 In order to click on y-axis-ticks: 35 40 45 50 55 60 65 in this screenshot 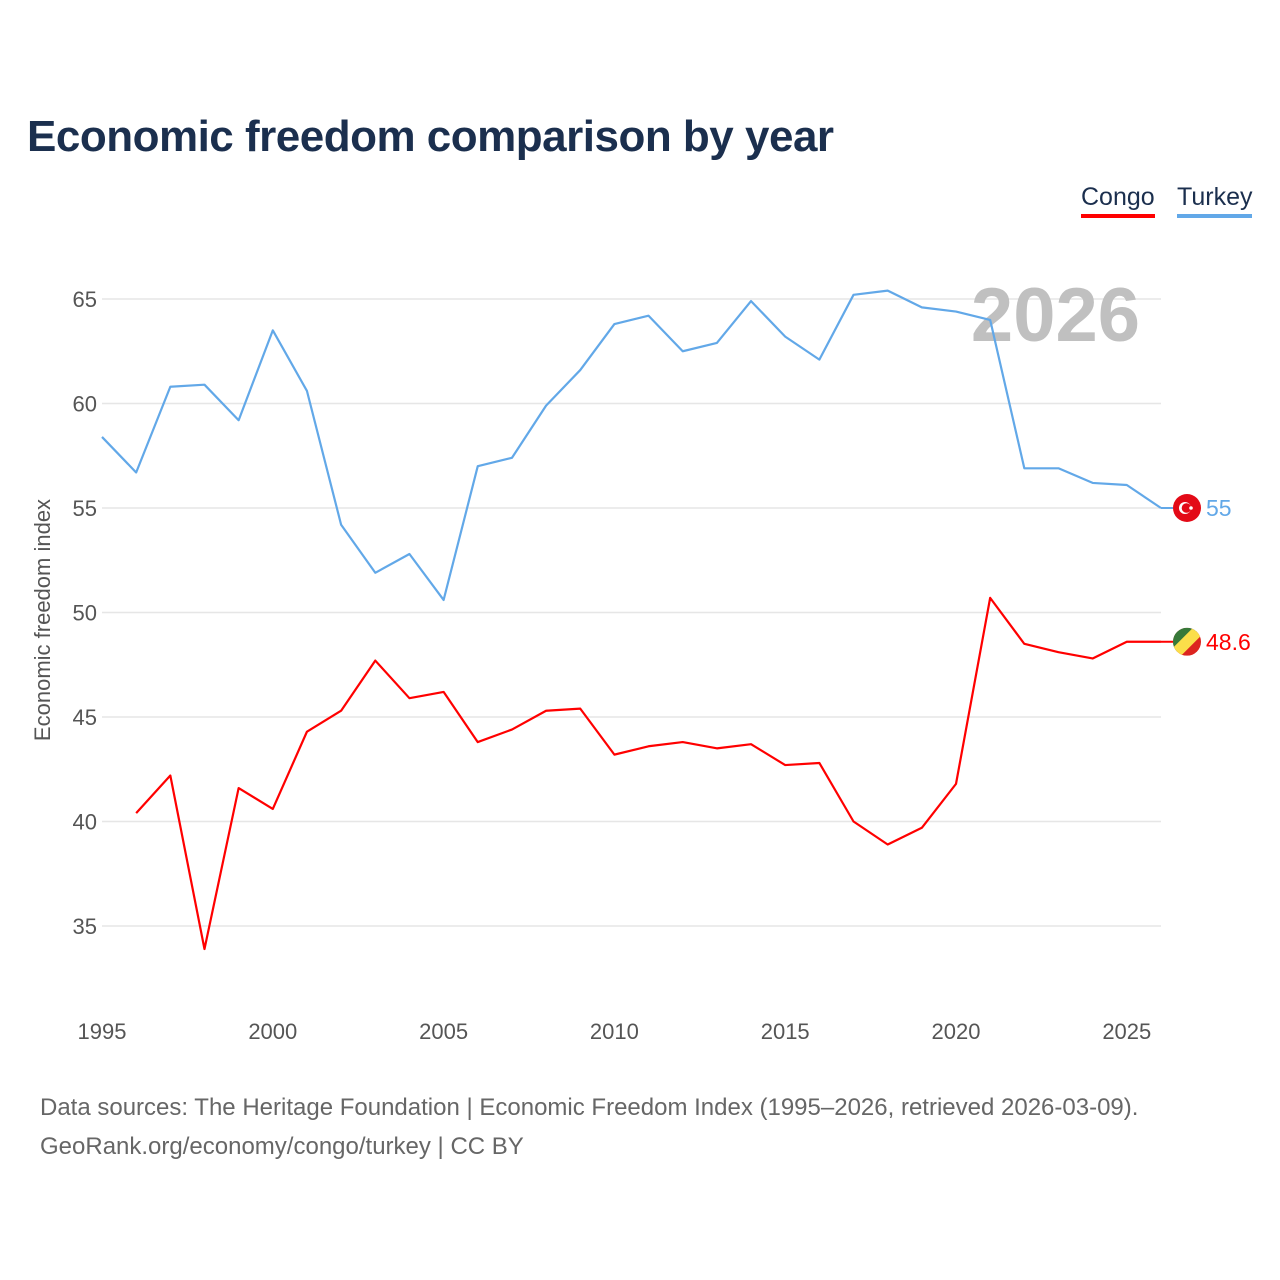, I will do `click(85, 613)`.